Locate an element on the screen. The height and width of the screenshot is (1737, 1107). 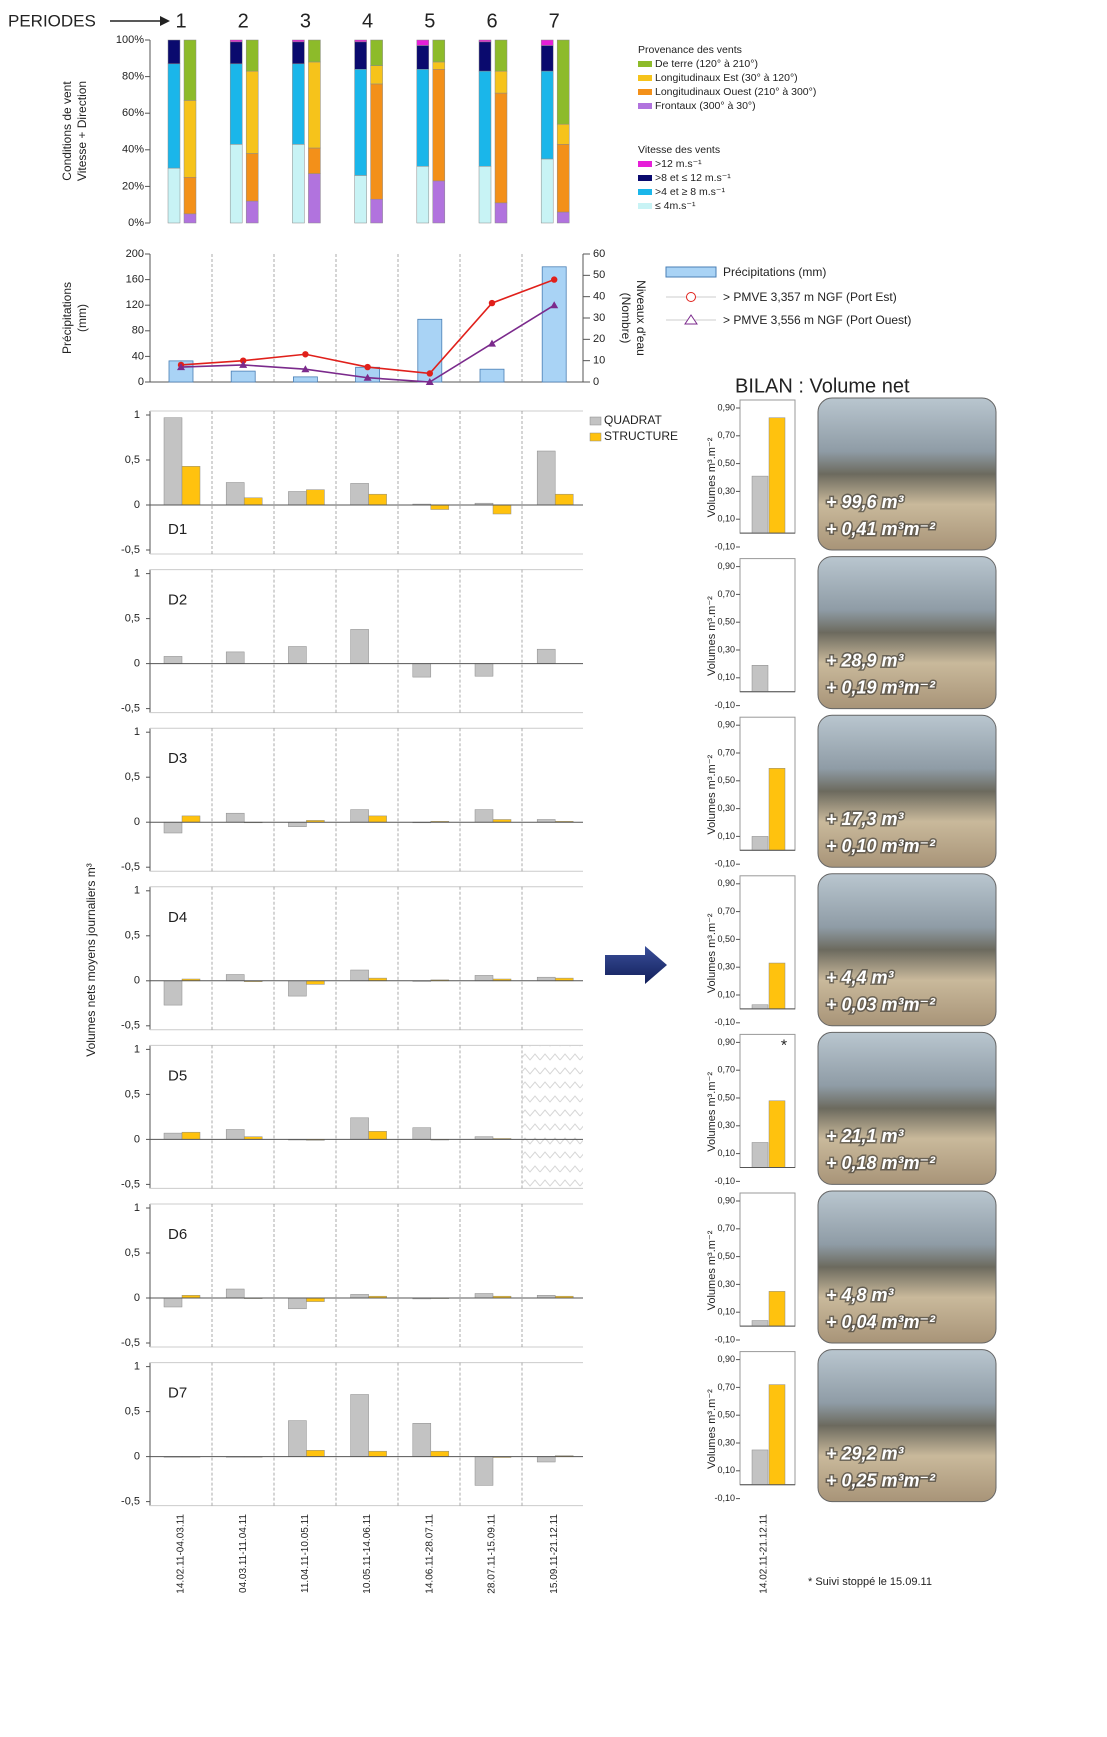
legend-label: > PMVE 3,556 m NGF (Port Ouest) is located at coordinates (817, 320).